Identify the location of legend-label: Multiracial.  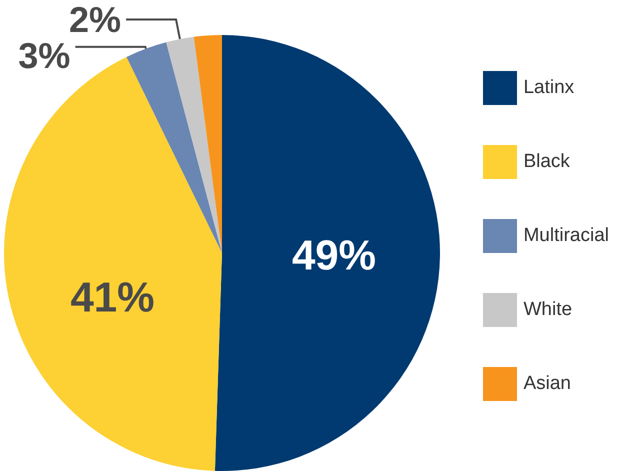
(566, 235).